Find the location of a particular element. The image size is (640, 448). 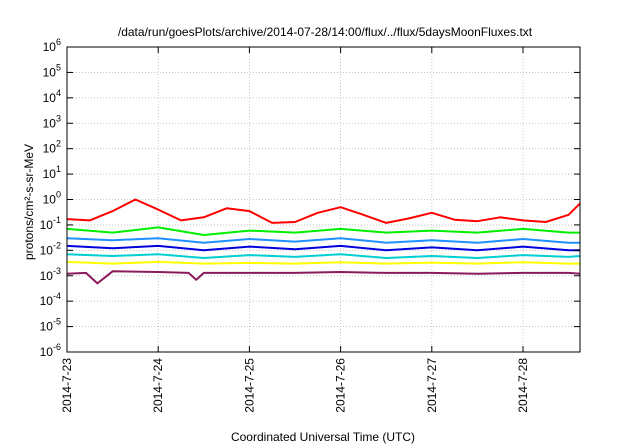

y-tick-label: 10⁶ is located at coordinates (52, 45).